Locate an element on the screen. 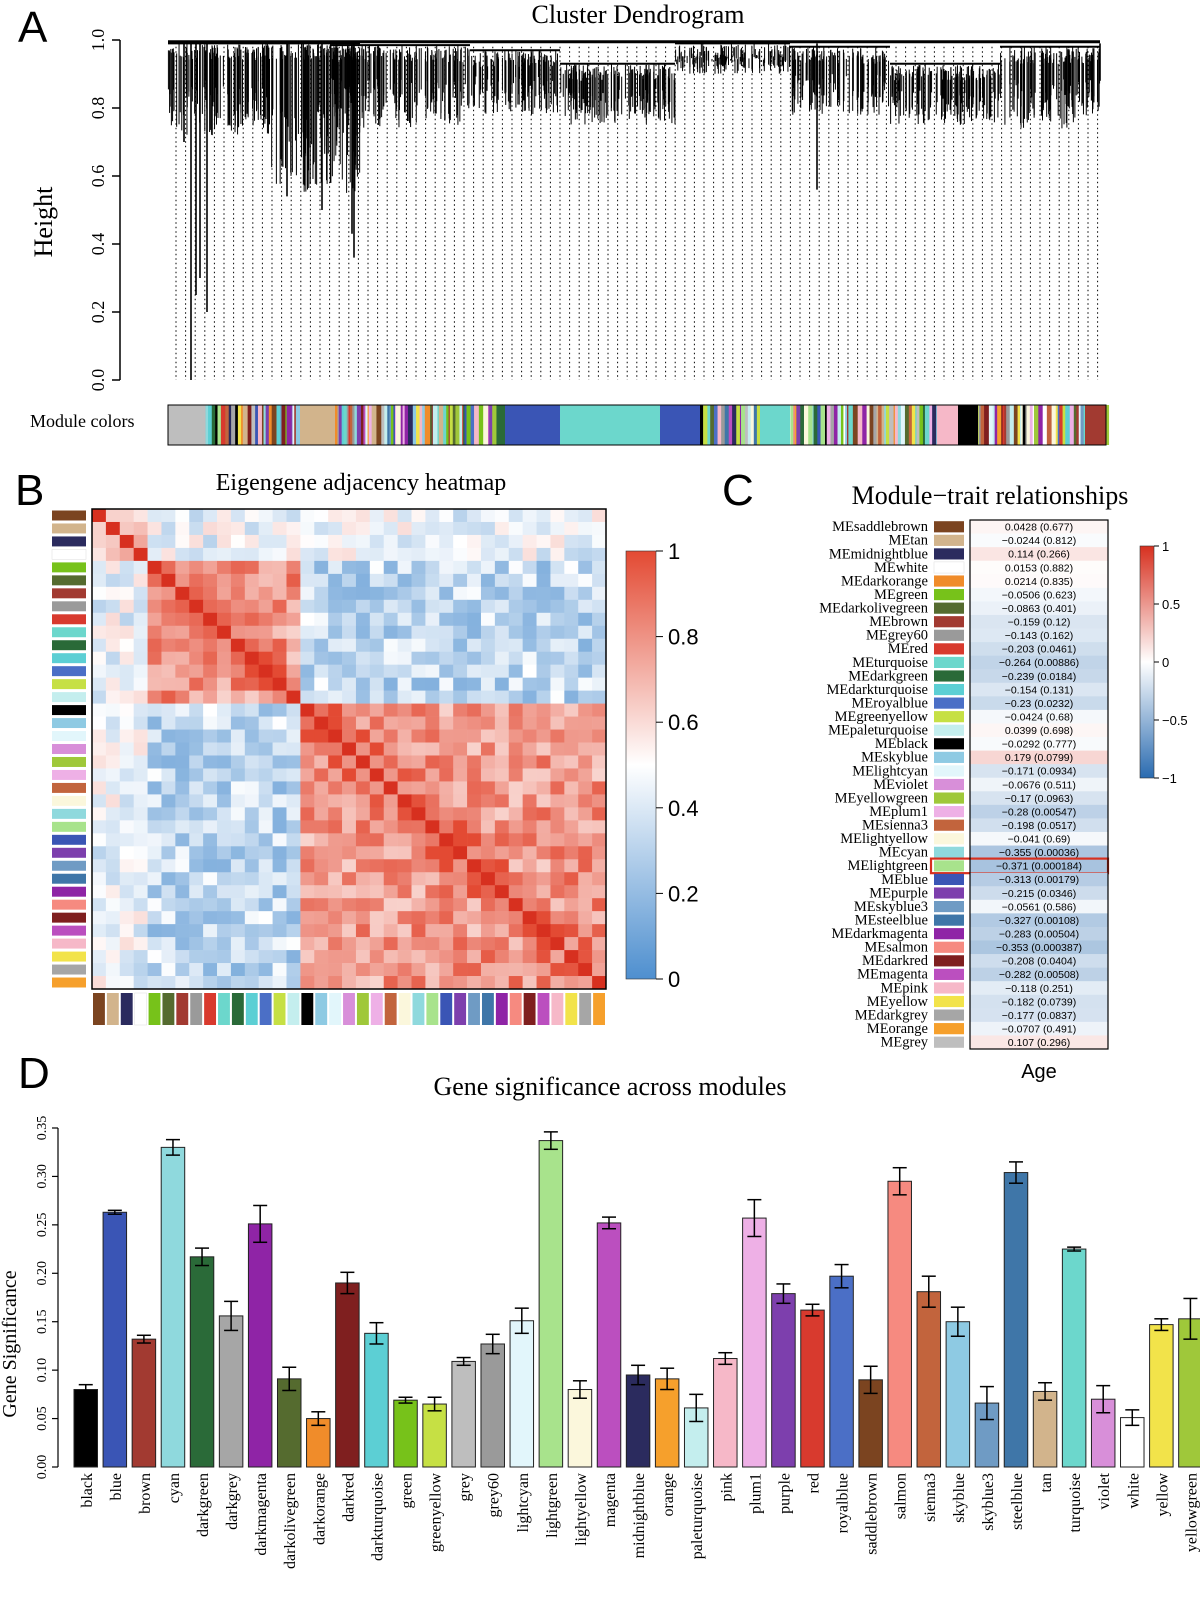 Image resolution: width=1200 pixels, height=1600 pixels. heatmap-row-color-sienna3 is located at coordinates (69, 787).